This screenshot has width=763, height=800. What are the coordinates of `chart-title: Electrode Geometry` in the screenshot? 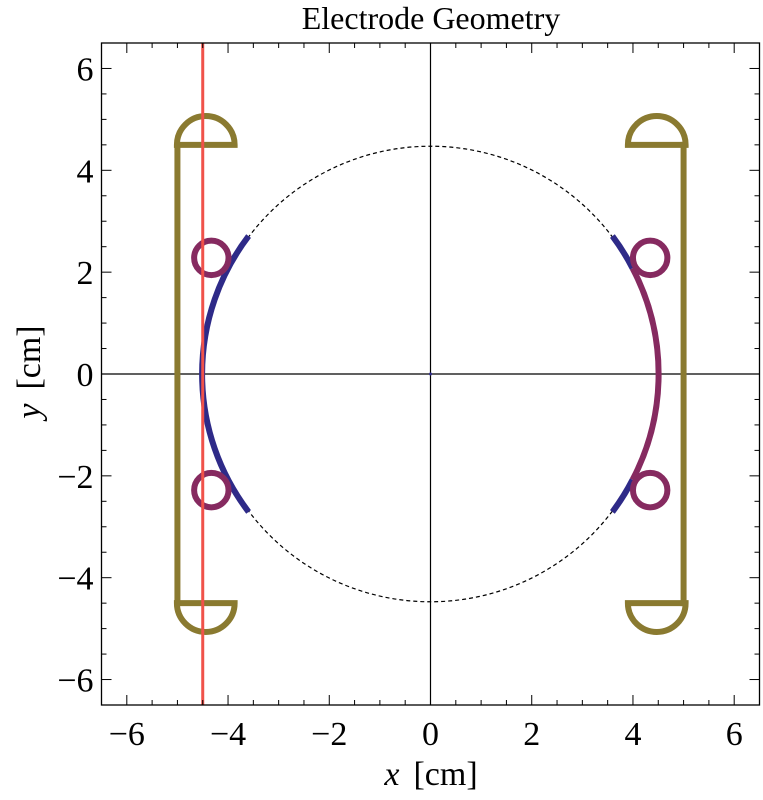 It's located at (431, 18).